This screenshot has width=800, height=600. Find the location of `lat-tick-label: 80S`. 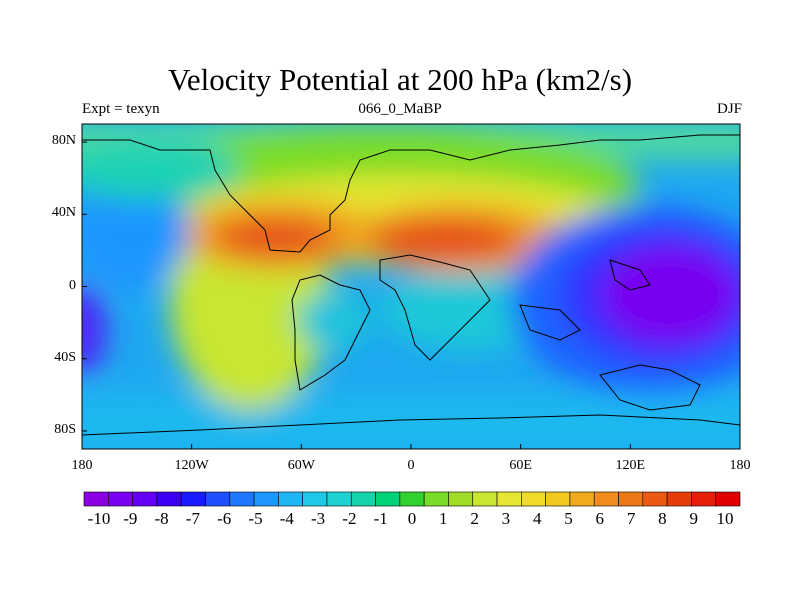

lat-tick-label: 80S is located at coordinates (65, 429).